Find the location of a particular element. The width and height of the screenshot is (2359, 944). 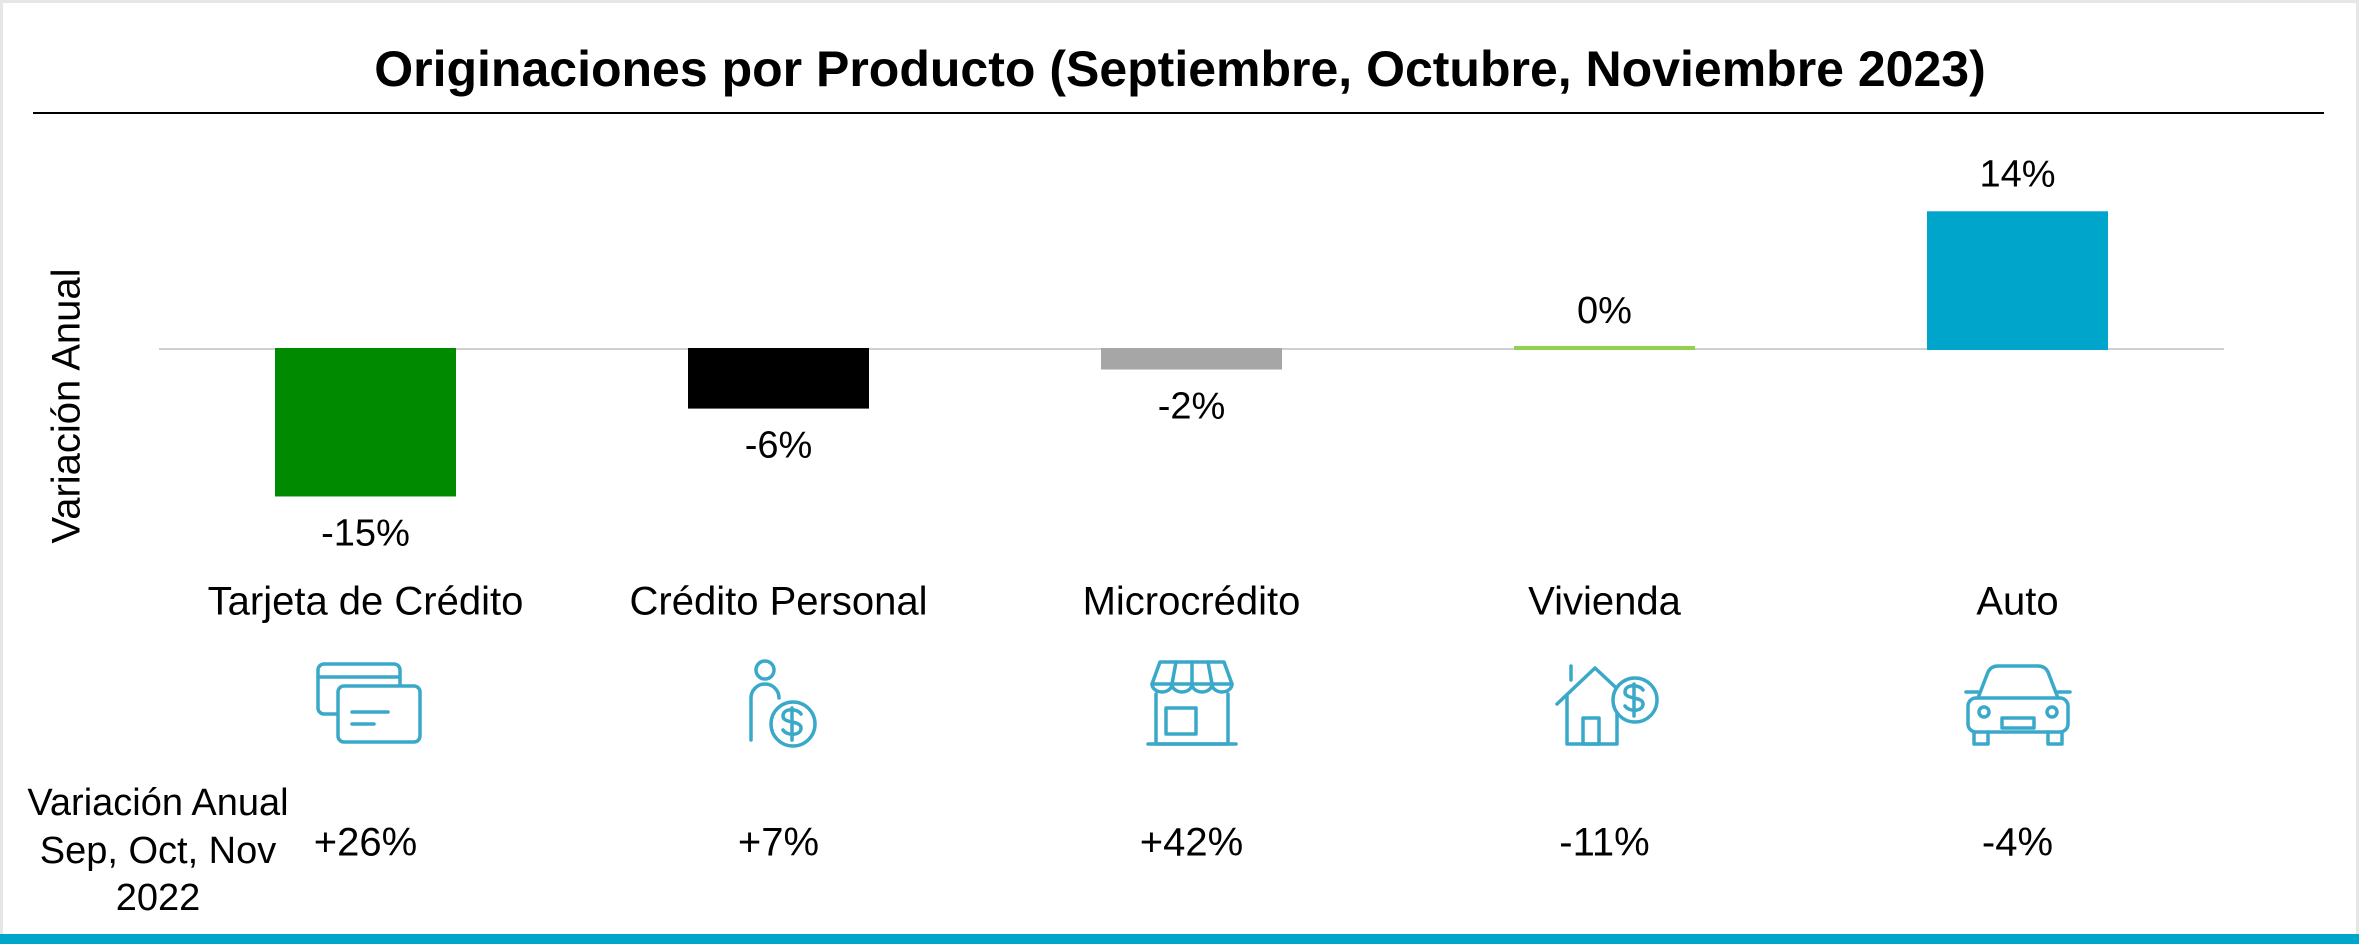

prior-year-value: +42% is located at coordinates (1191, 843).